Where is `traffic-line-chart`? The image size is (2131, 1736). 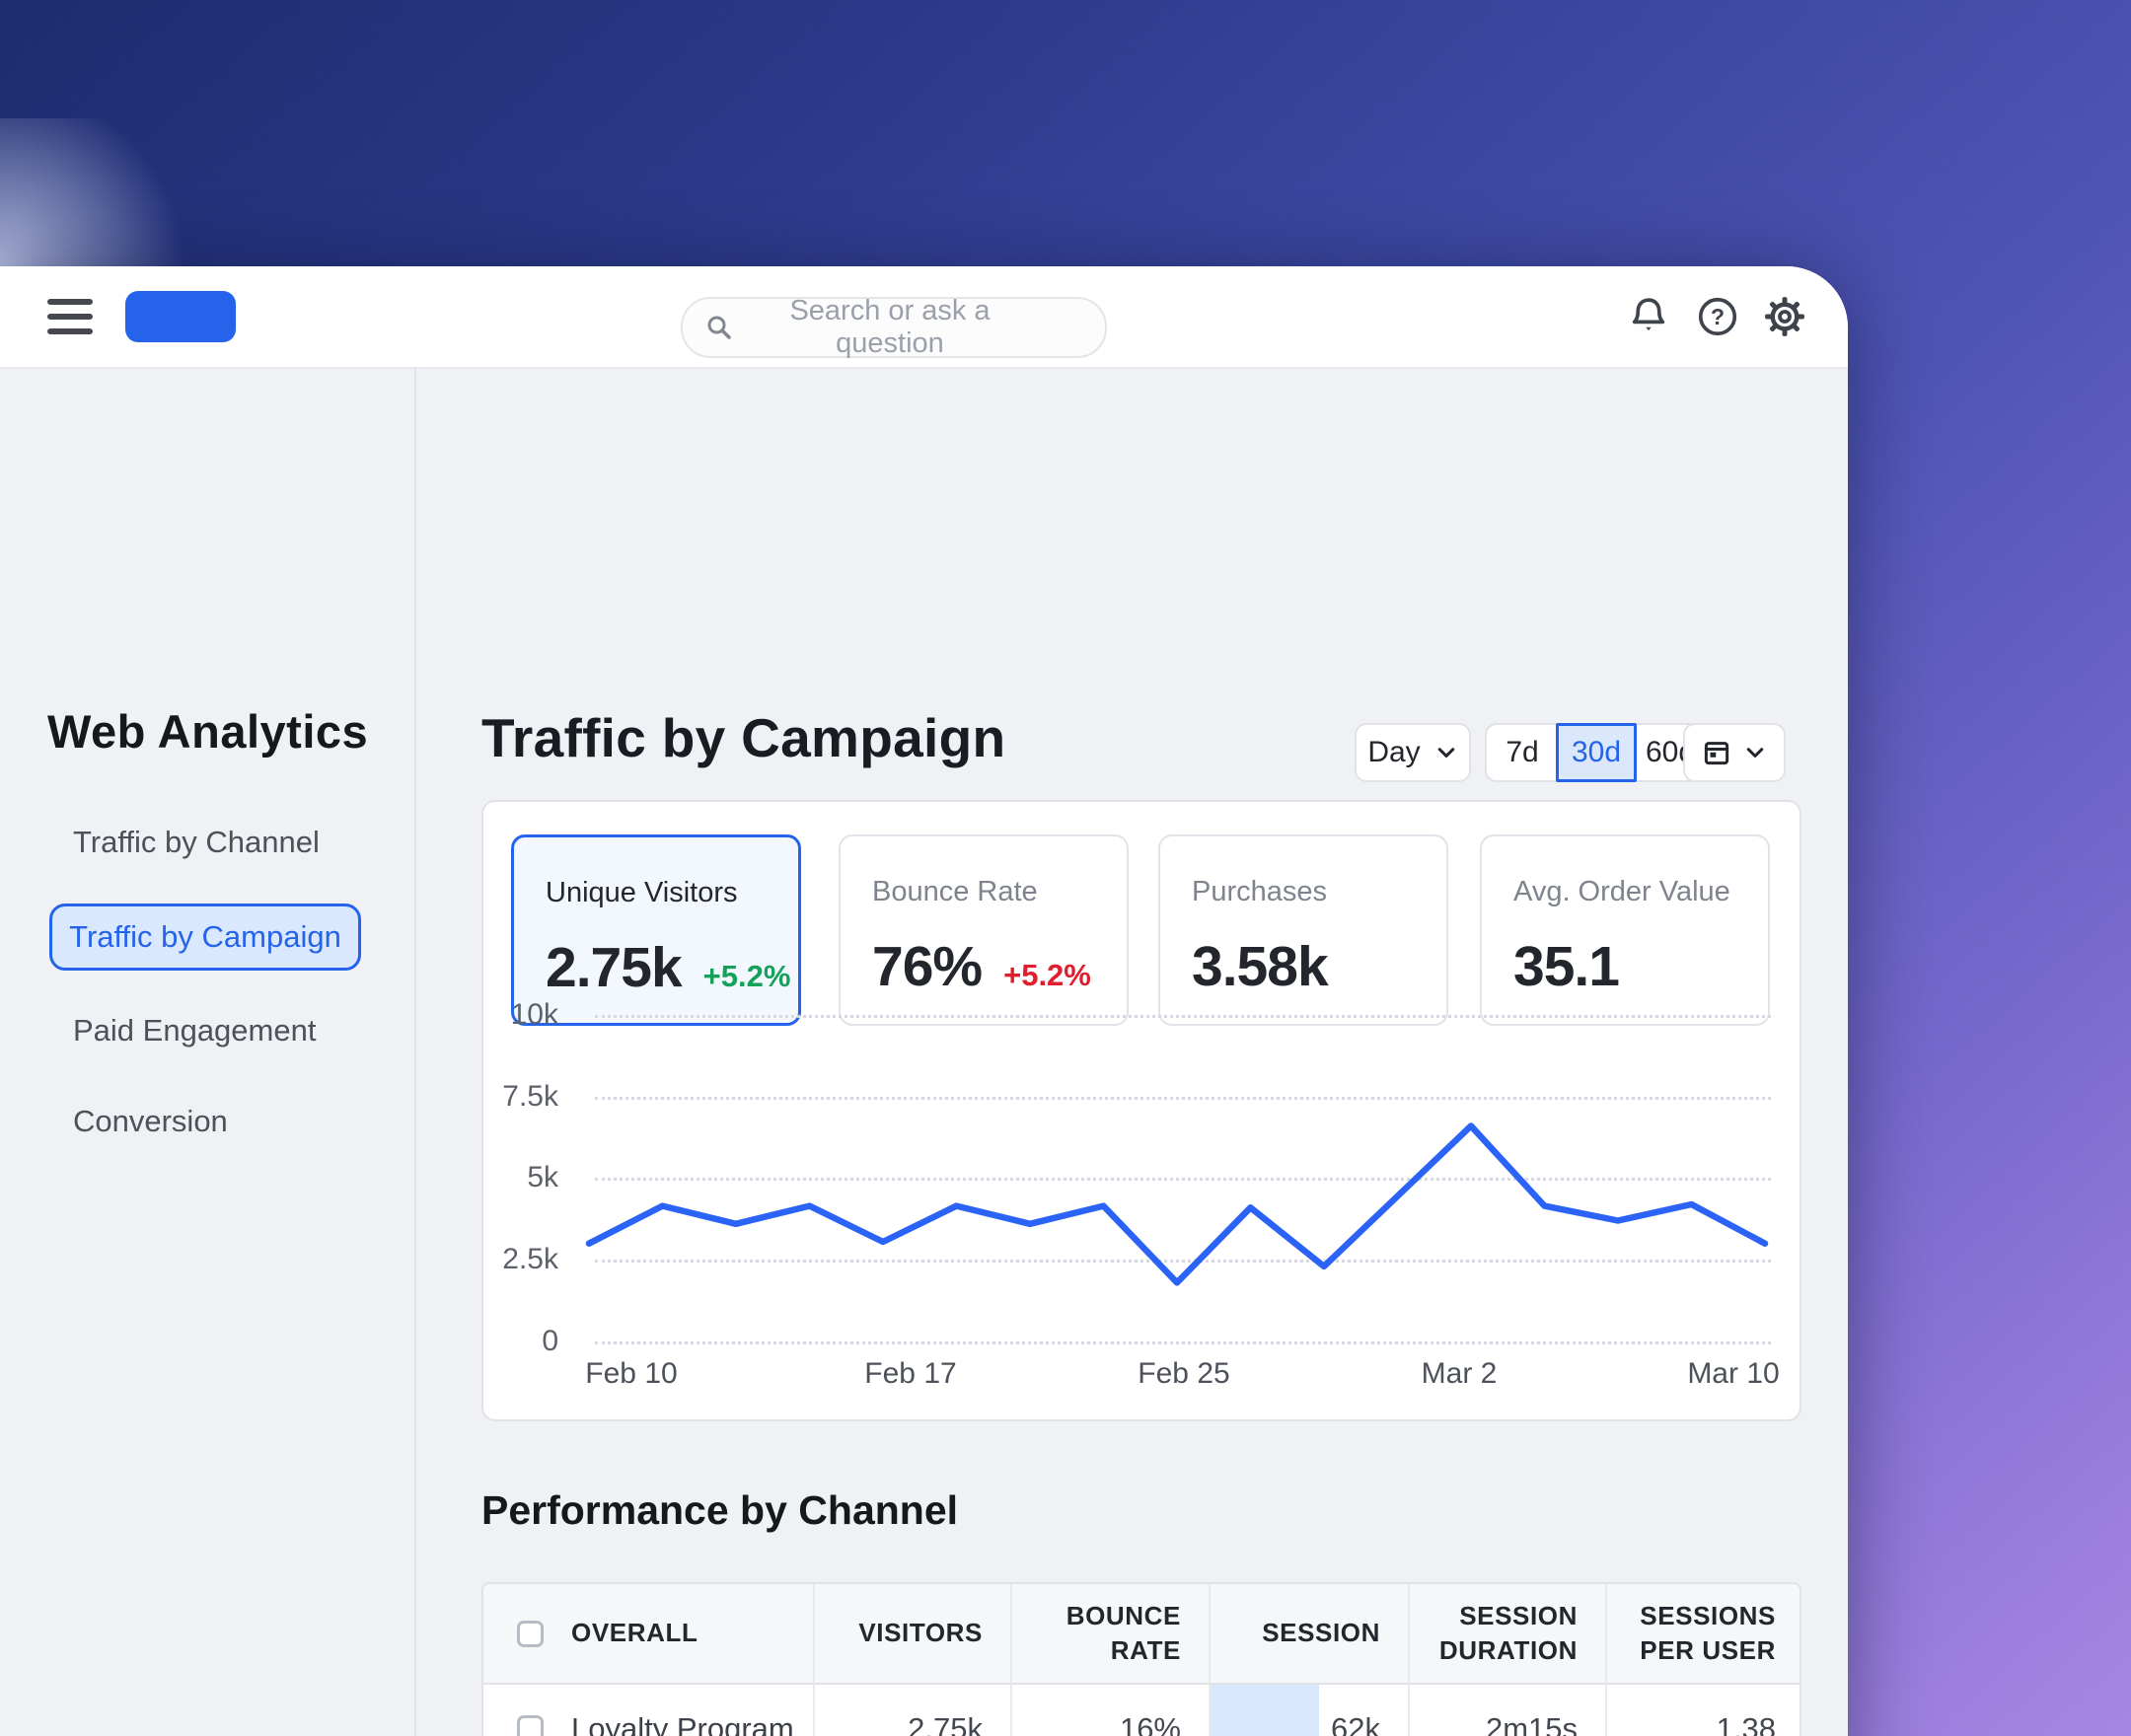
traffic-line-chart is located at coordinates (1178, 1173).